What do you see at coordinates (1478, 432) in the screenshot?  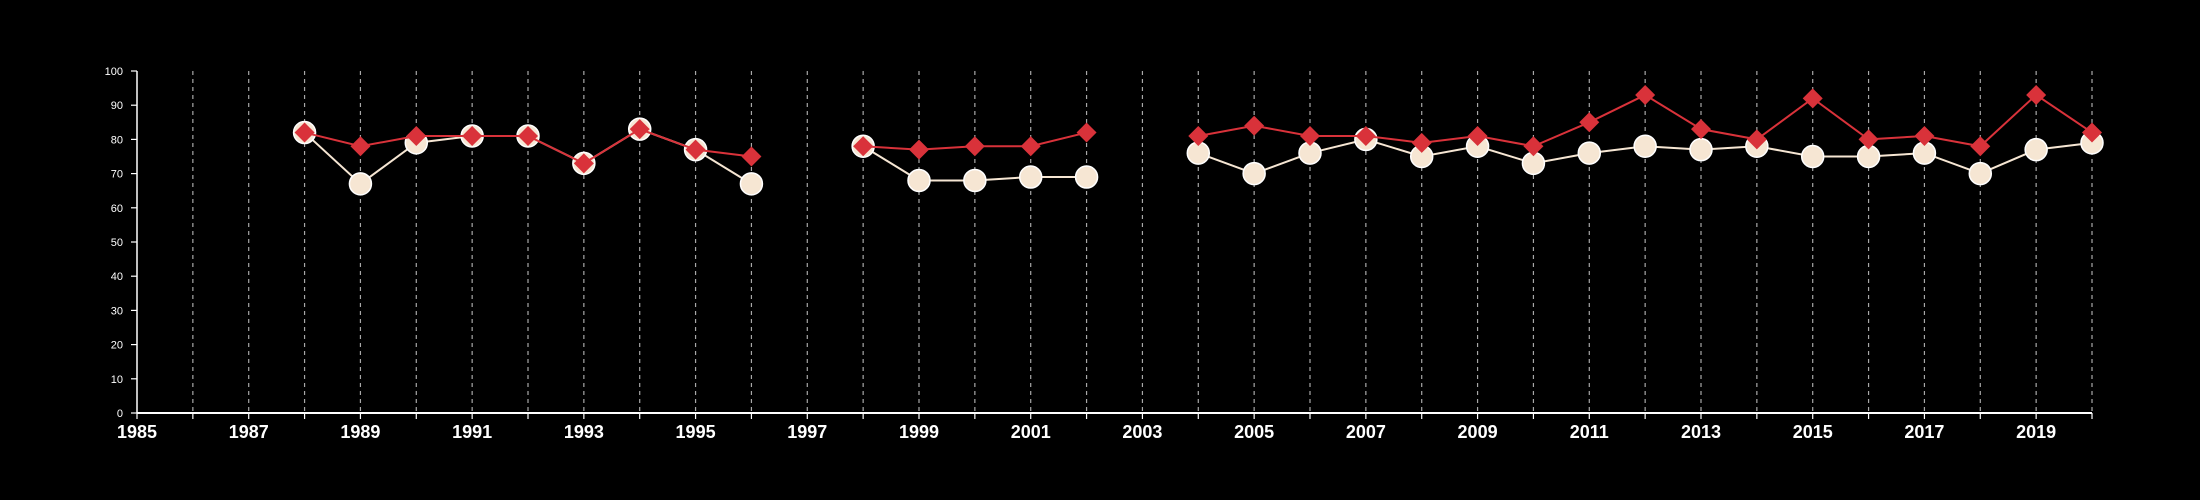 I see `x-tick-label: 2009` at bounding box center [1478, 432].